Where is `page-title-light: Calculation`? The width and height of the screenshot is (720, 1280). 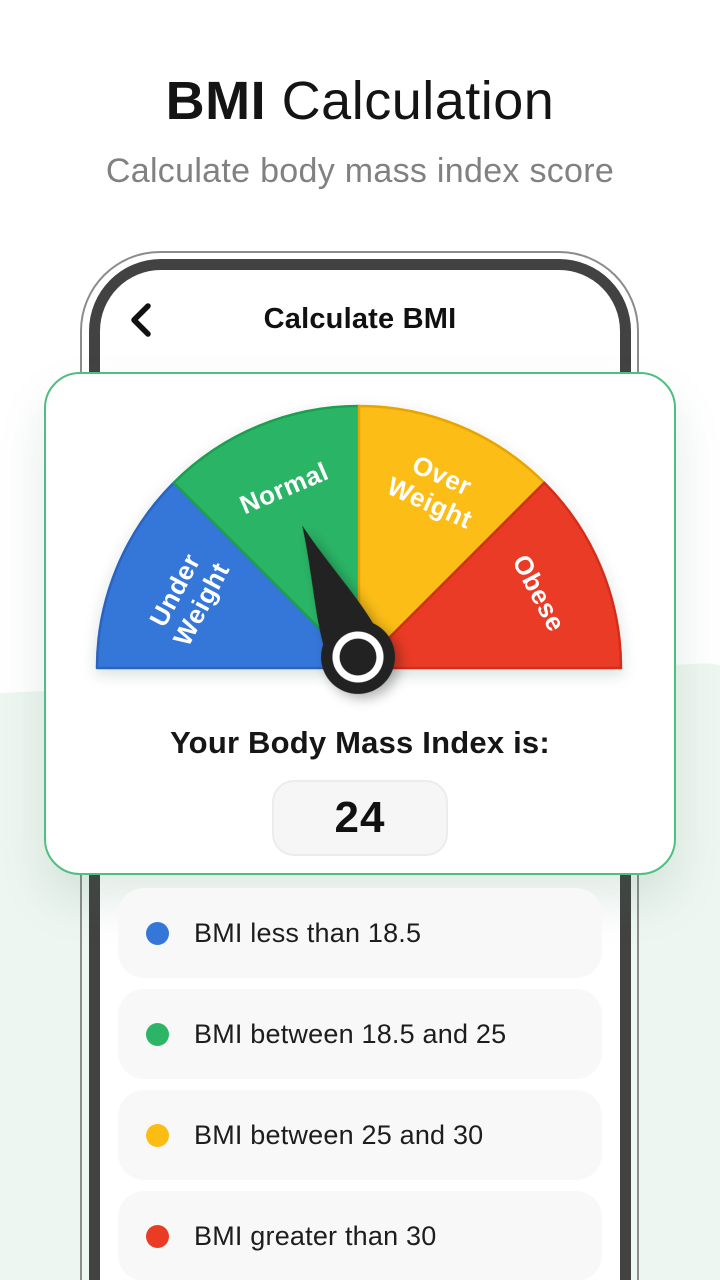
page-title-light: Calculation is located at coordinates (418, 101).